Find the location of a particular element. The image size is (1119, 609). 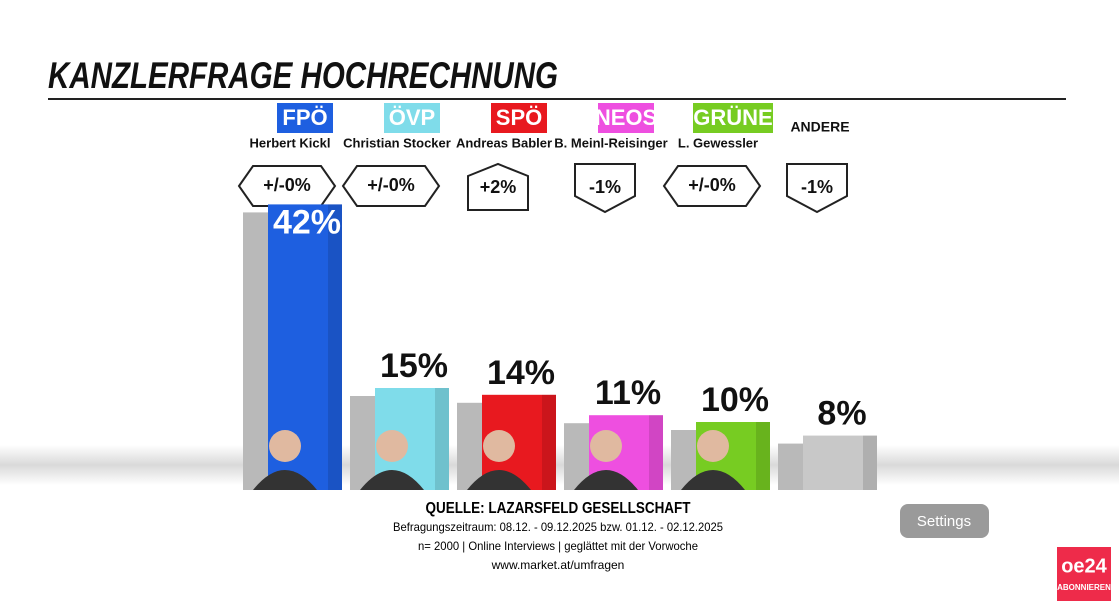

settings-button: Settings is located at coordinates (944, 521).